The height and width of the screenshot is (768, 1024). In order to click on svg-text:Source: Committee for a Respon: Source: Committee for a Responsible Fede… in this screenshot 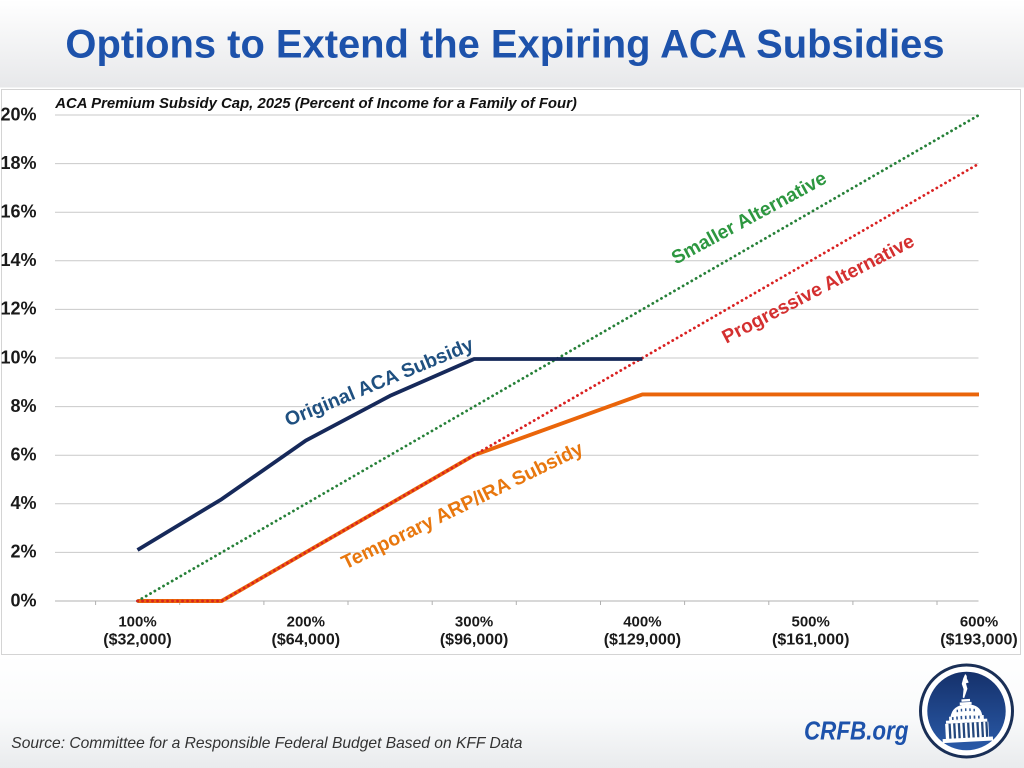, I will do `click(266, 743)`.